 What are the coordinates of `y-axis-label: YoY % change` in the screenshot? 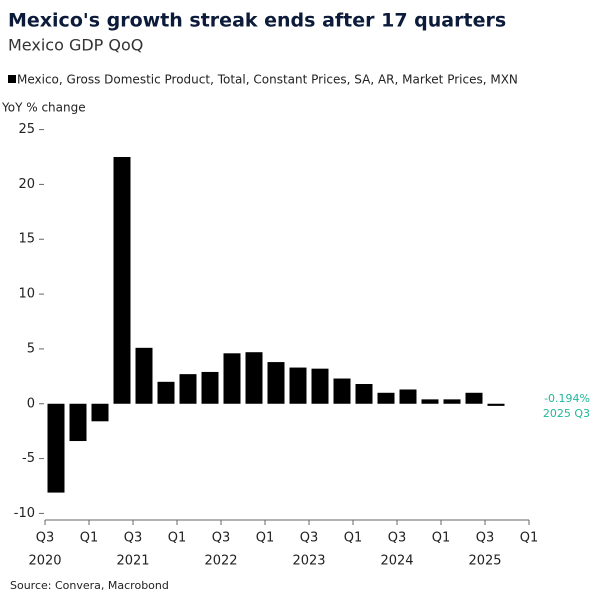 It's located at (43, 108).